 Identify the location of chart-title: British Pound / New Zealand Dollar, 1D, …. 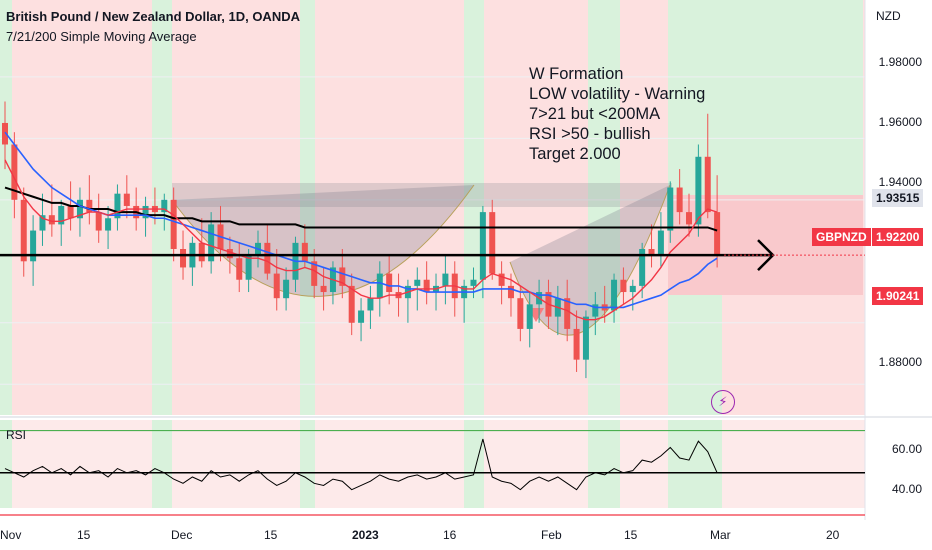
(153, 16).